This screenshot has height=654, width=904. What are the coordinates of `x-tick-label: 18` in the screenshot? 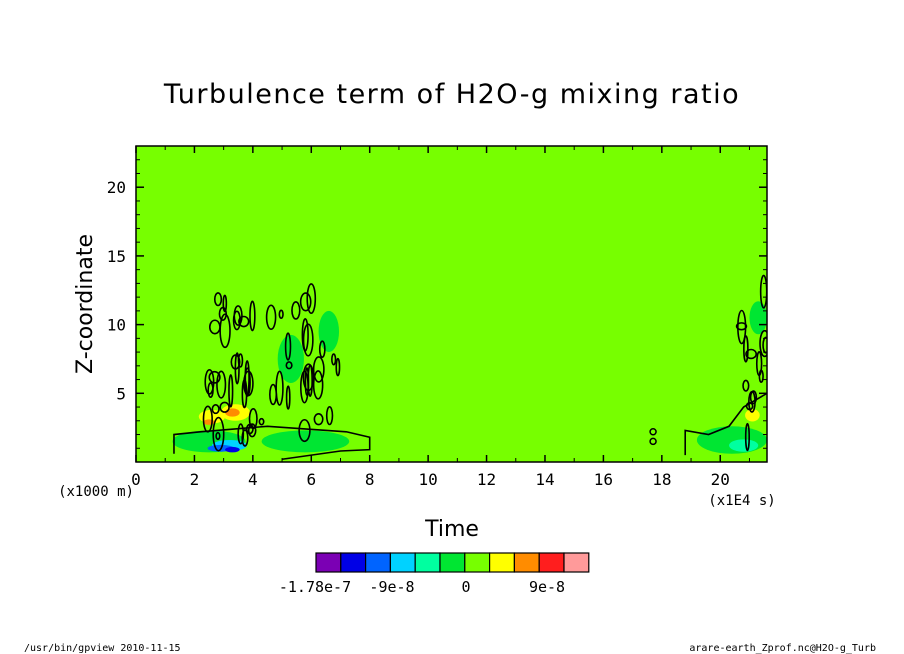 It's located at (661, 479).